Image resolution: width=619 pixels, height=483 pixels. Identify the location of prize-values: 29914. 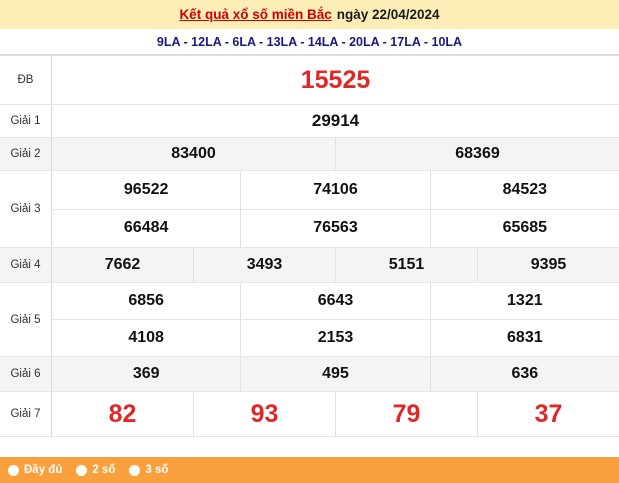
(335, 121).